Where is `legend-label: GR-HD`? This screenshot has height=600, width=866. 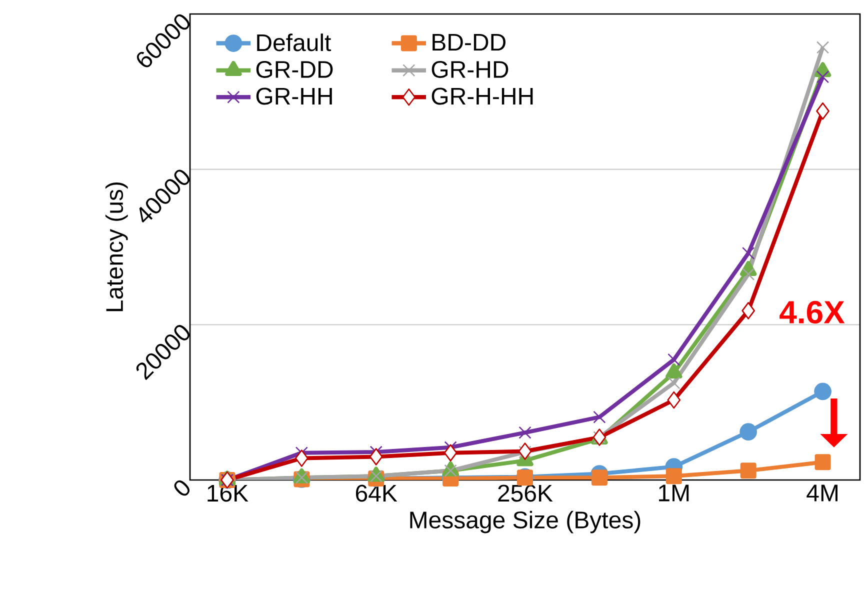 legend-label: GR-HD is located at coordinates (470, 69).